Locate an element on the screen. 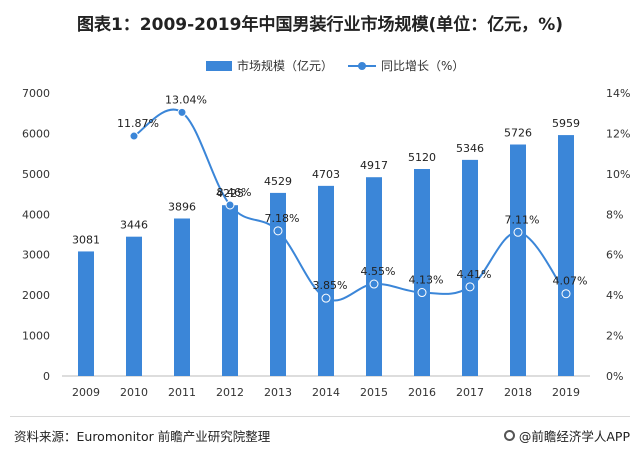 The height and width of the screenshot is (457, 640). bar-value-label: 3446 is located at coordinates (134, 225).